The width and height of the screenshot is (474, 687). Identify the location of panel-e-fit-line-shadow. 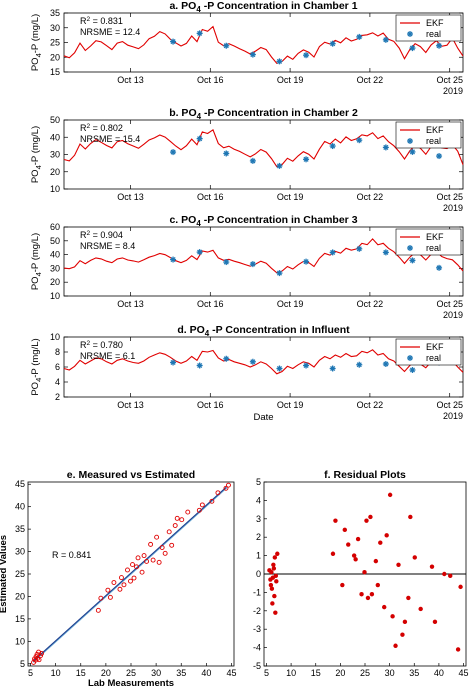
(129, 575).